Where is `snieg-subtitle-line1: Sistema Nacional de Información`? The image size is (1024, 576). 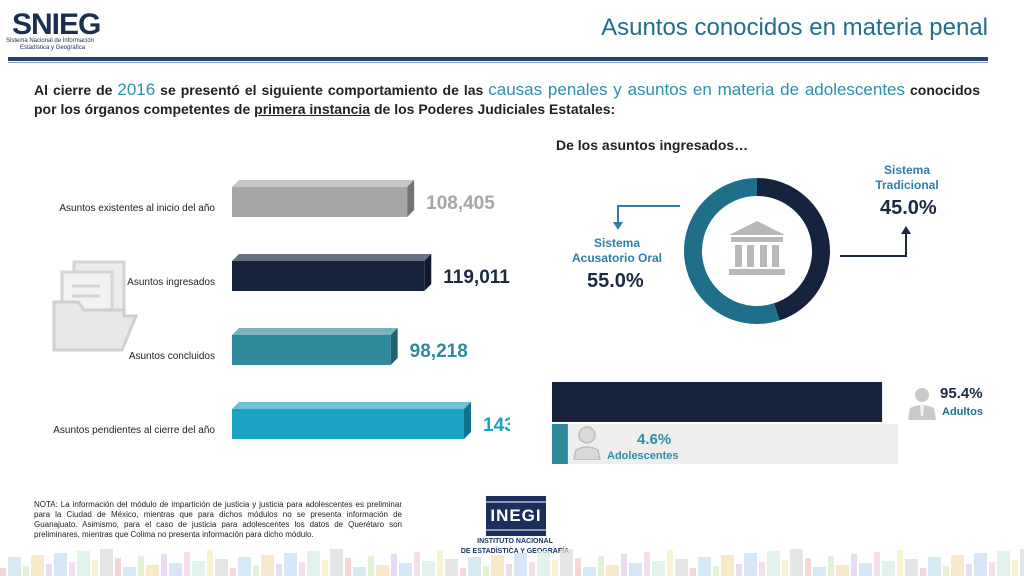 snieg-subtitle-line1: Sistema Nacional de Información is located at coordinates (50, 41).